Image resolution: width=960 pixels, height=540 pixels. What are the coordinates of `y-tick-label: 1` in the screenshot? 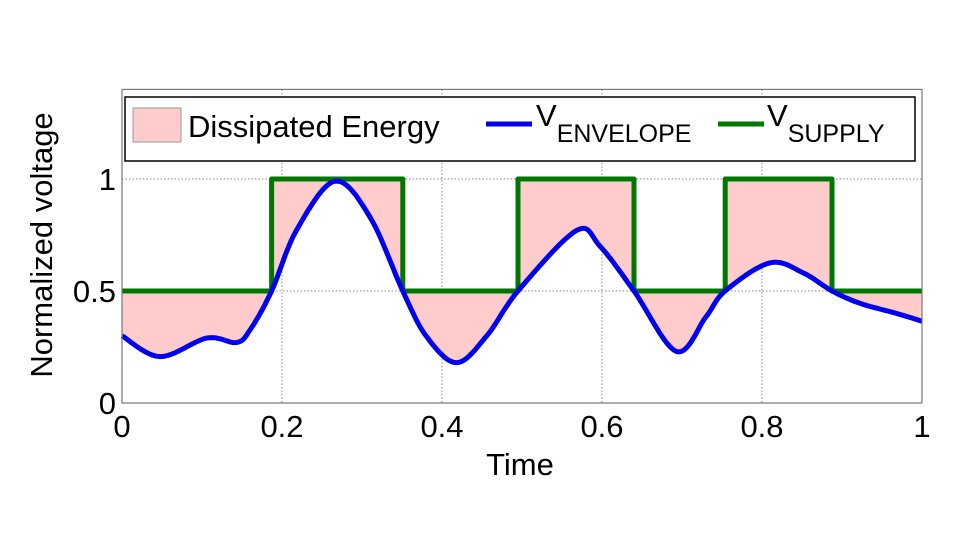 It's located at (107, 179).